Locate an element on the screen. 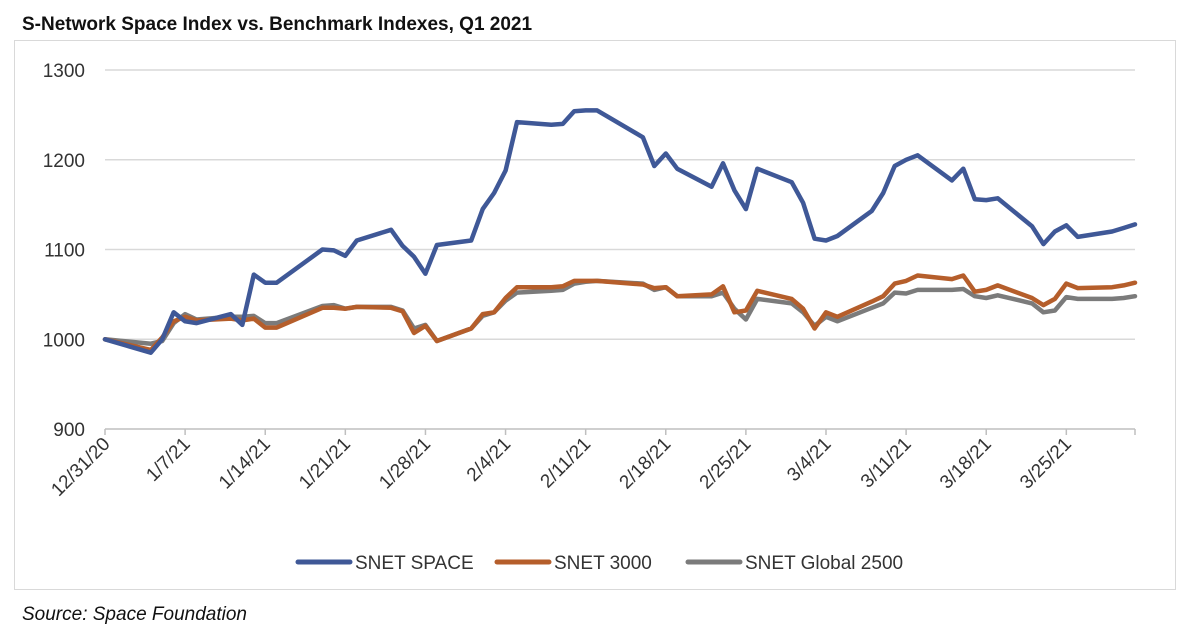 This screenshot has height=639, width=1188. x-tick-label: 2/11/21 is located at coordinates (566, 463).